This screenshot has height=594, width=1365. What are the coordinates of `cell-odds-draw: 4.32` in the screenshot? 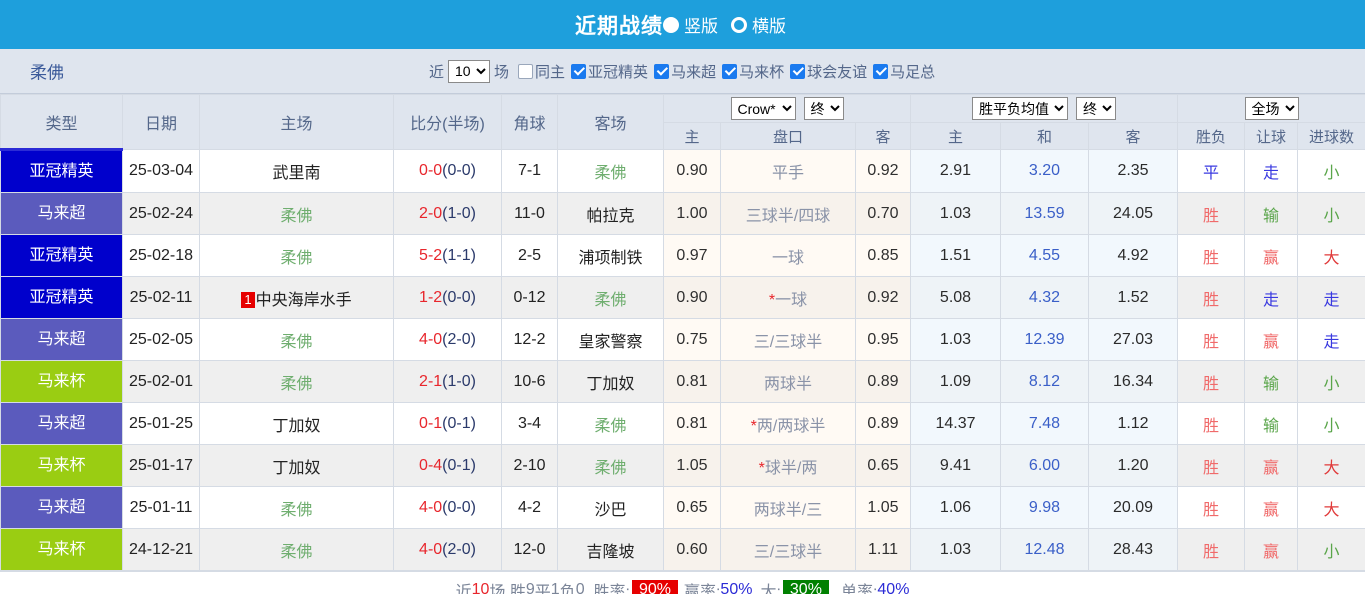 It's located at (1044, 297).